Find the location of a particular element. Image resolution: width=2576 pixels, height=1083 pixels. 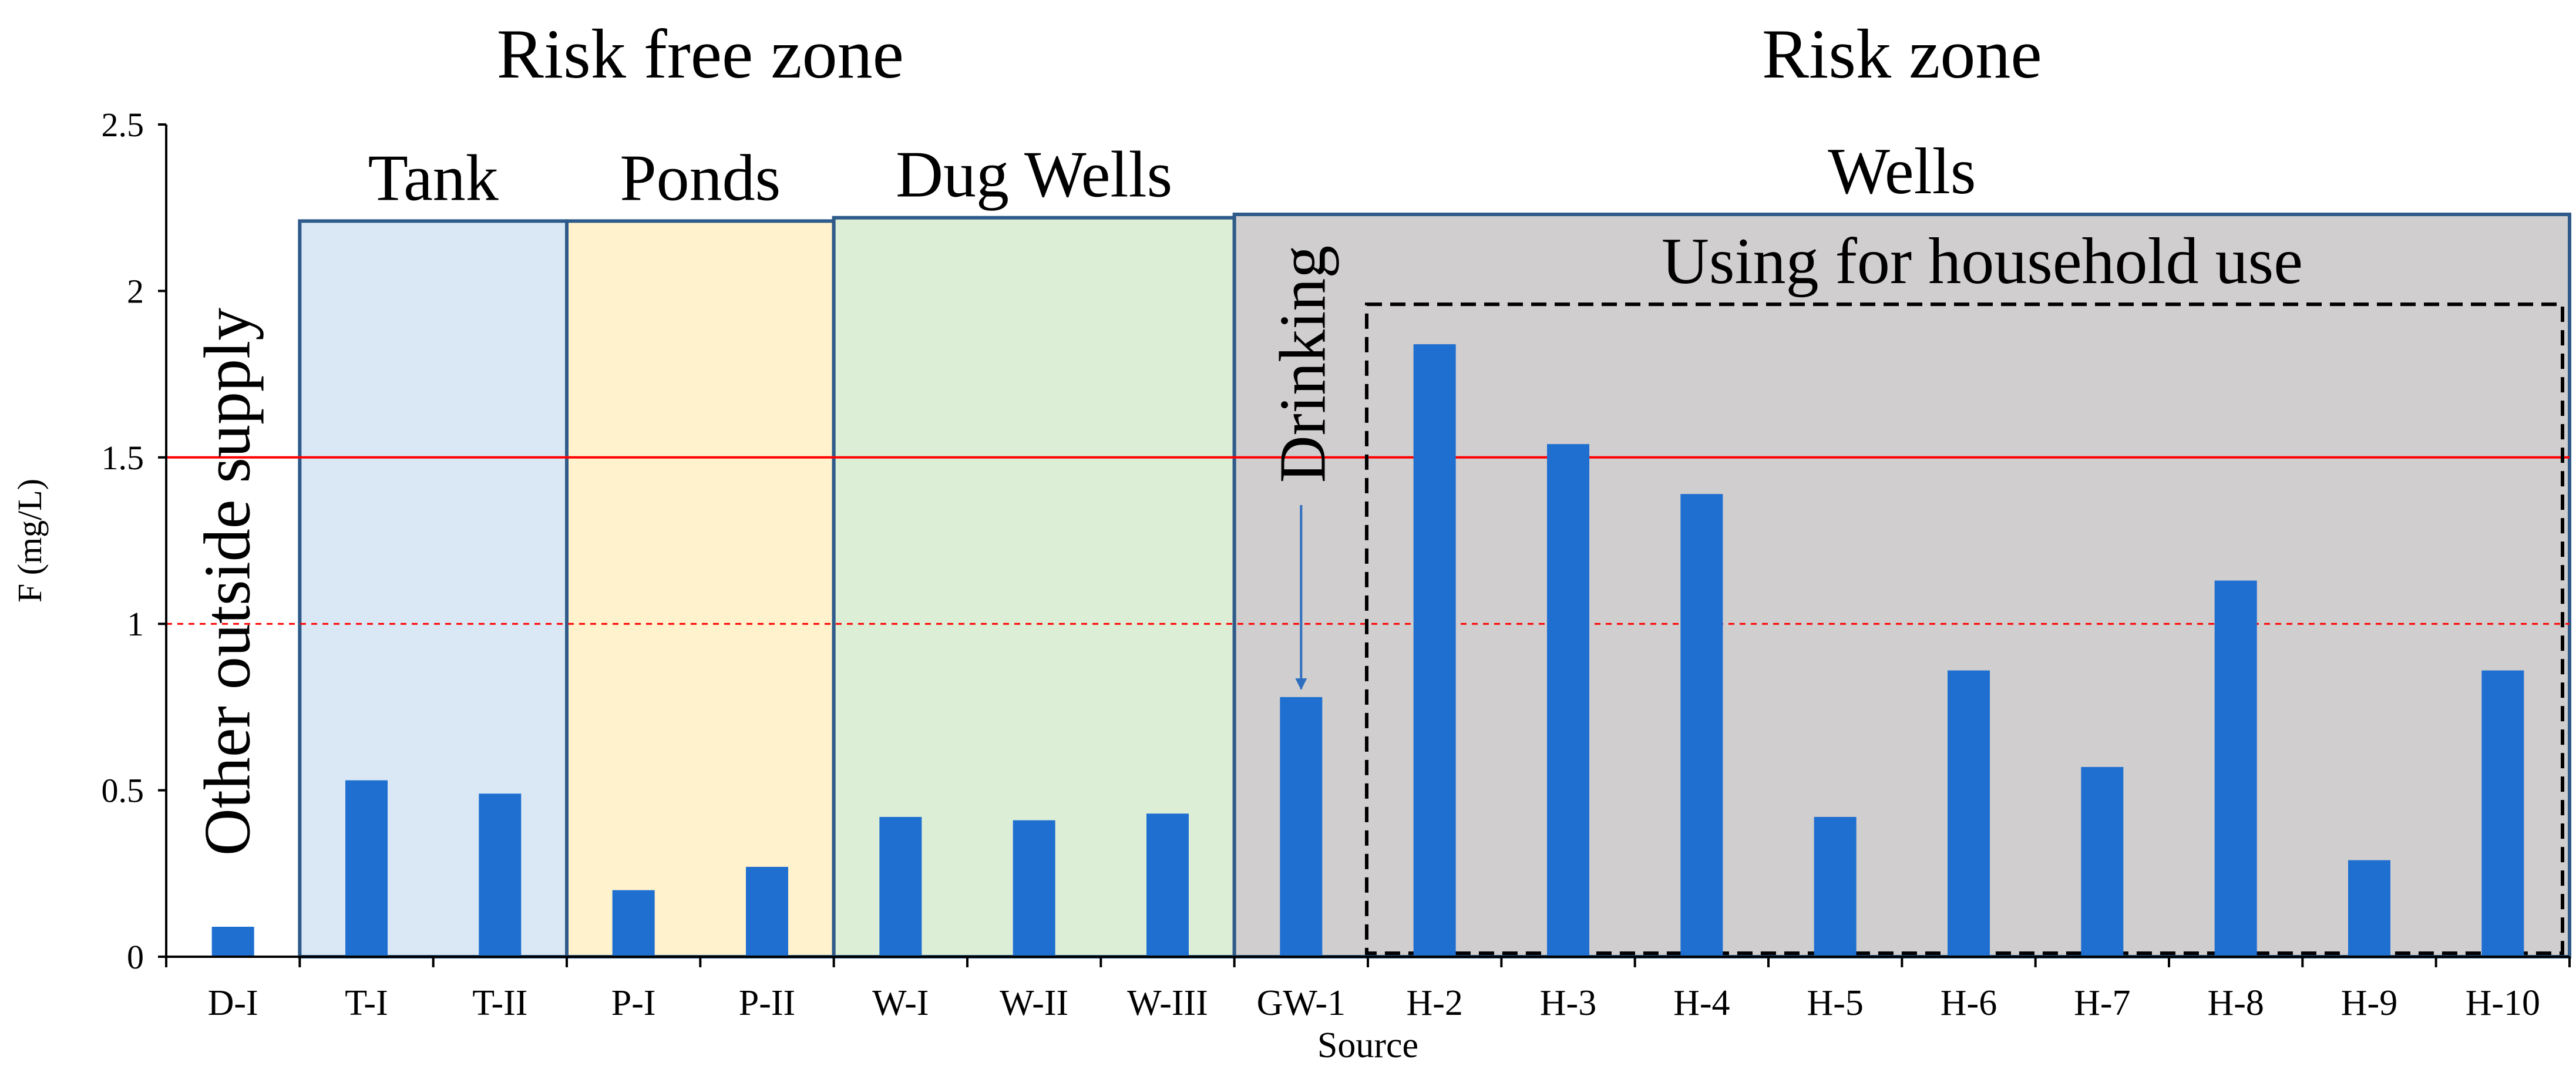

x-tick-label: H-8 is located at coordinates (2235, 1003).